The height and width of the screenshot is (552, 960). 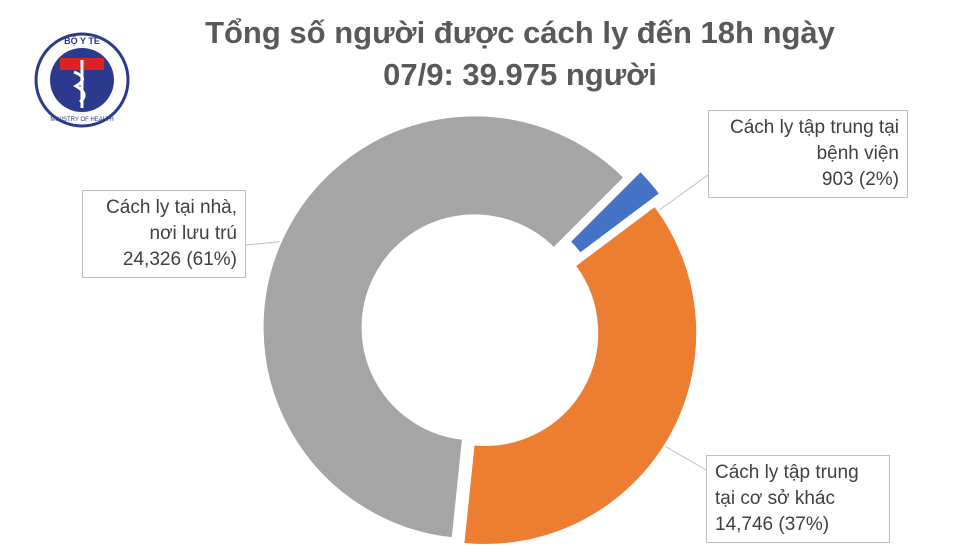 I want to click on value-label: 24,326 (61%), so click(x=179, y=259).